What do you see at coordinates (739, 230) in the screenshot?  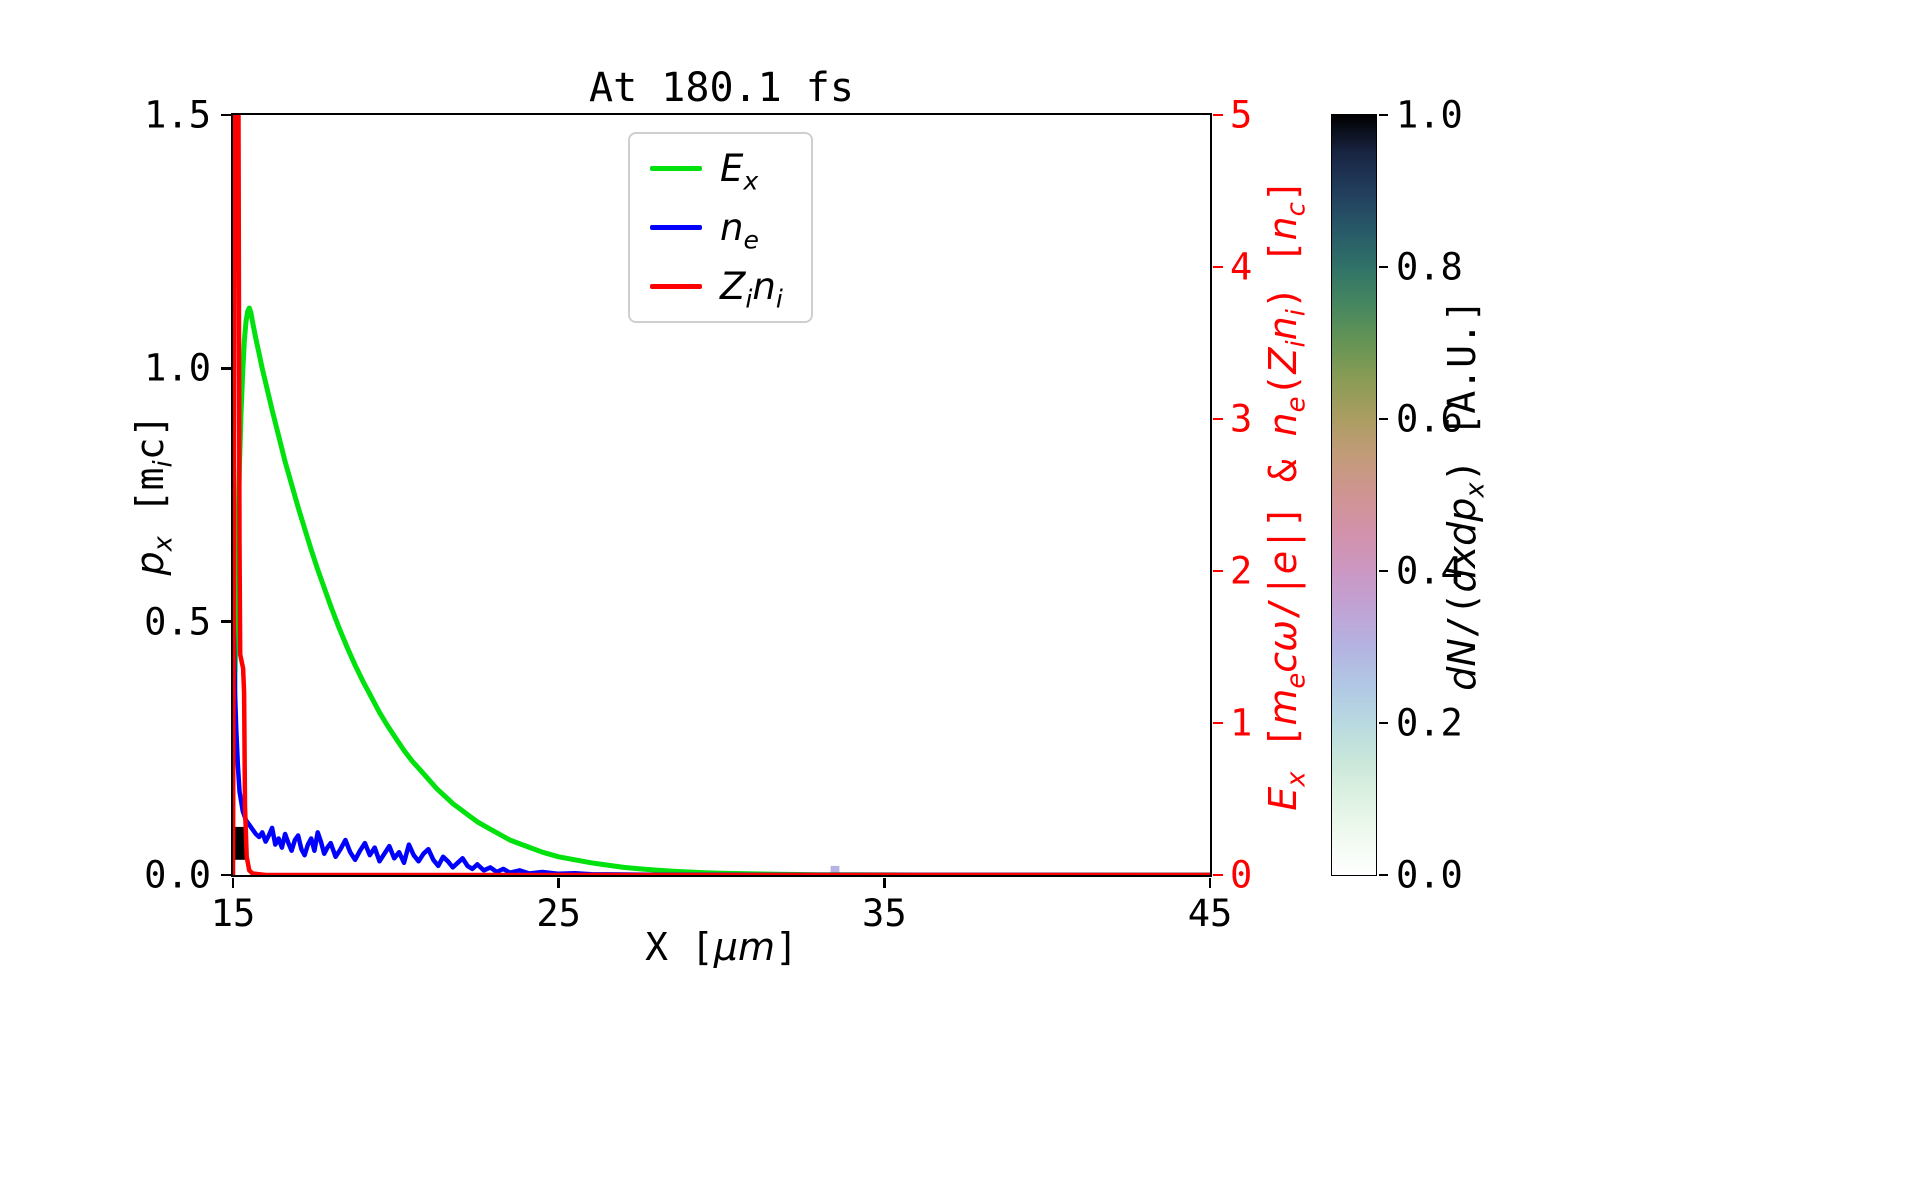 I see `legend-label-ne: ne` at bounding box center [739, 230].